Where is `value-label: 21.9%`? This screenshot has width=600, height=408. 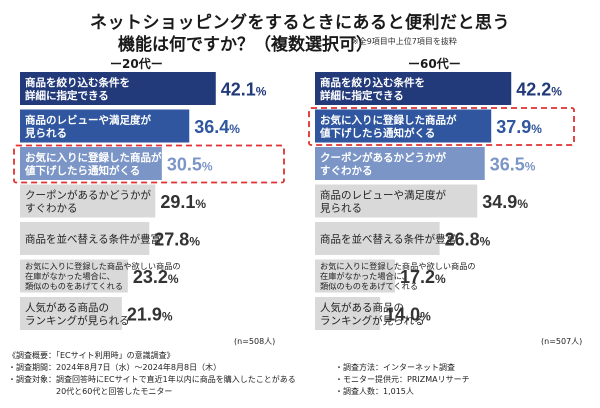 value-label: 21.9% is located at coordinates (150, 315).